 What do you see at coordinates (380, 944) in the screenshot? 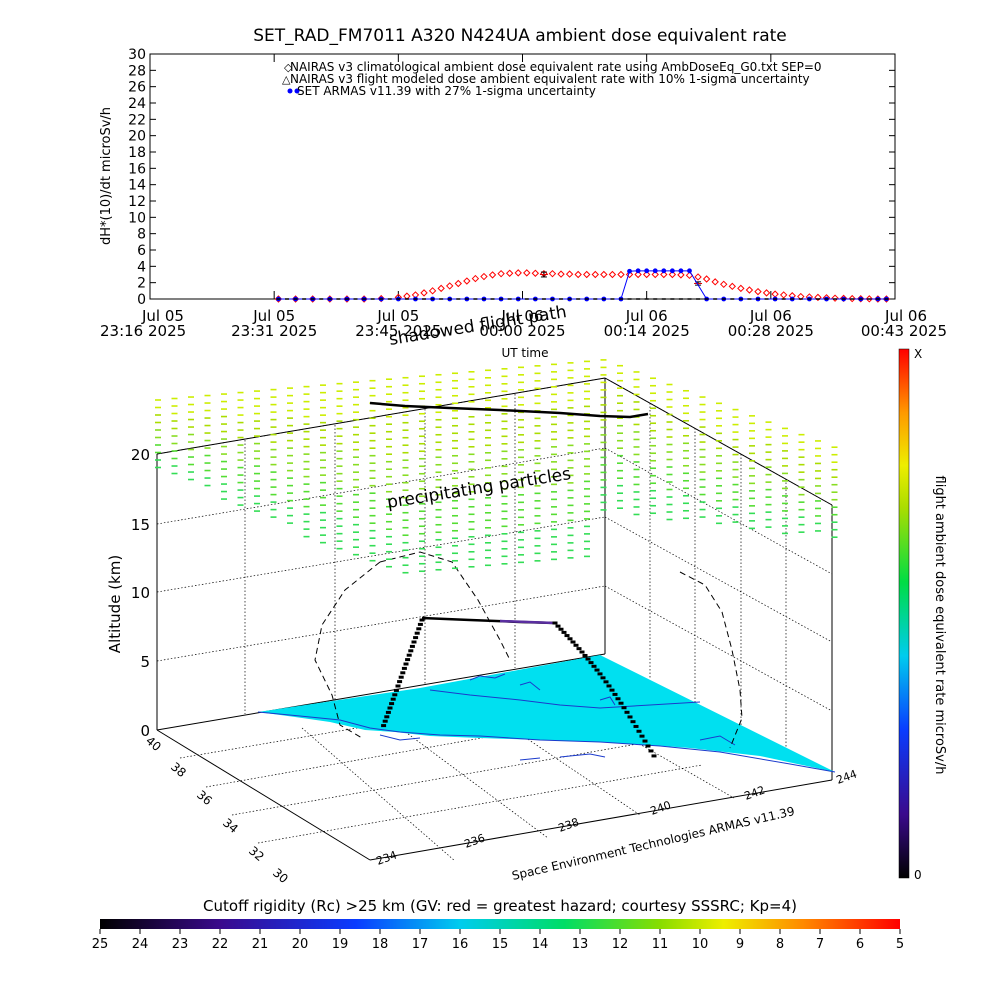
I see `rc-tick-label: 18` at bounding box center [380, 944].